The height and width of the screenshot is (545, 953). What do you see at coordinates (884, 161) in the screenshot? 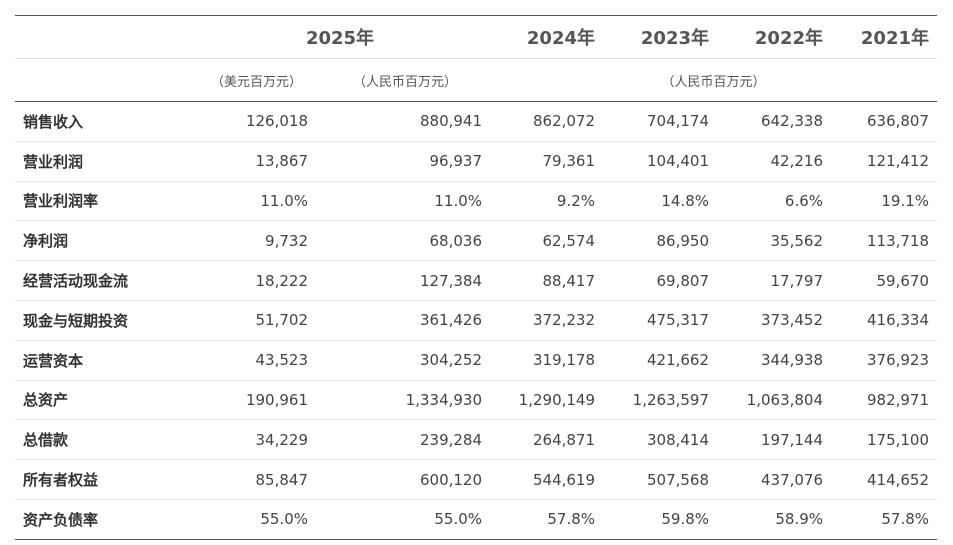
I see `cell-value: 121,412` at bounding box center [884, 161].